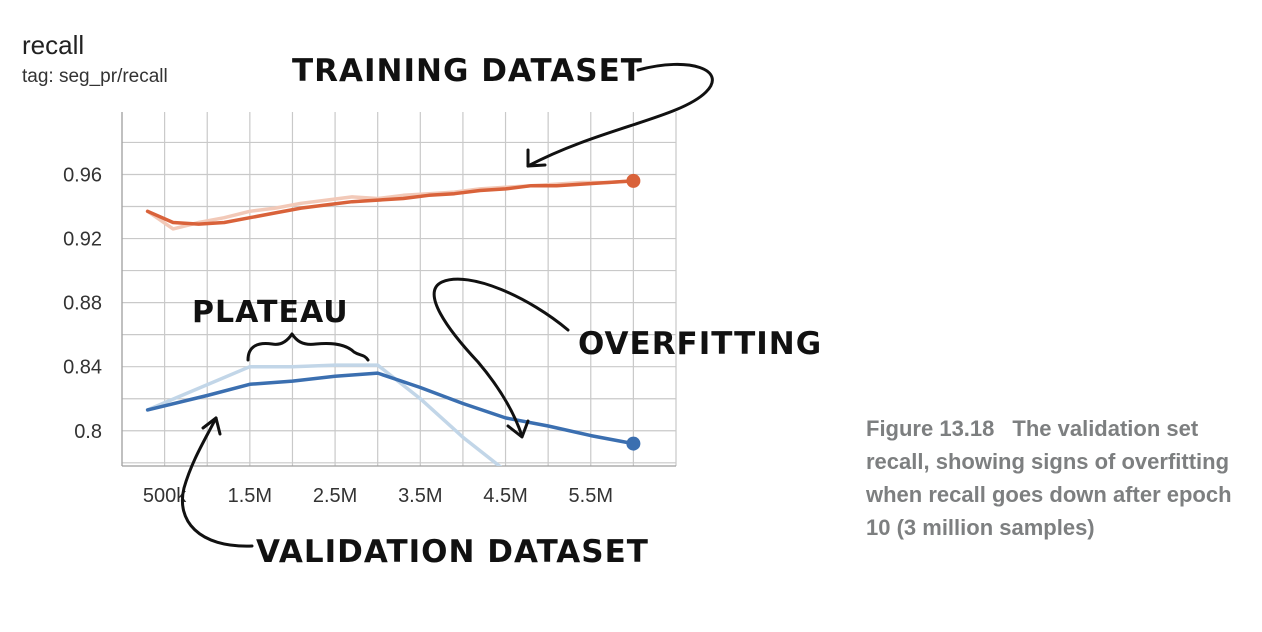 The image size is (1262, 632). Describe the element at coordinates (95, 76) in the screenshot. I see `chart-subtitle: tag: seg_pr/recall` at that location.